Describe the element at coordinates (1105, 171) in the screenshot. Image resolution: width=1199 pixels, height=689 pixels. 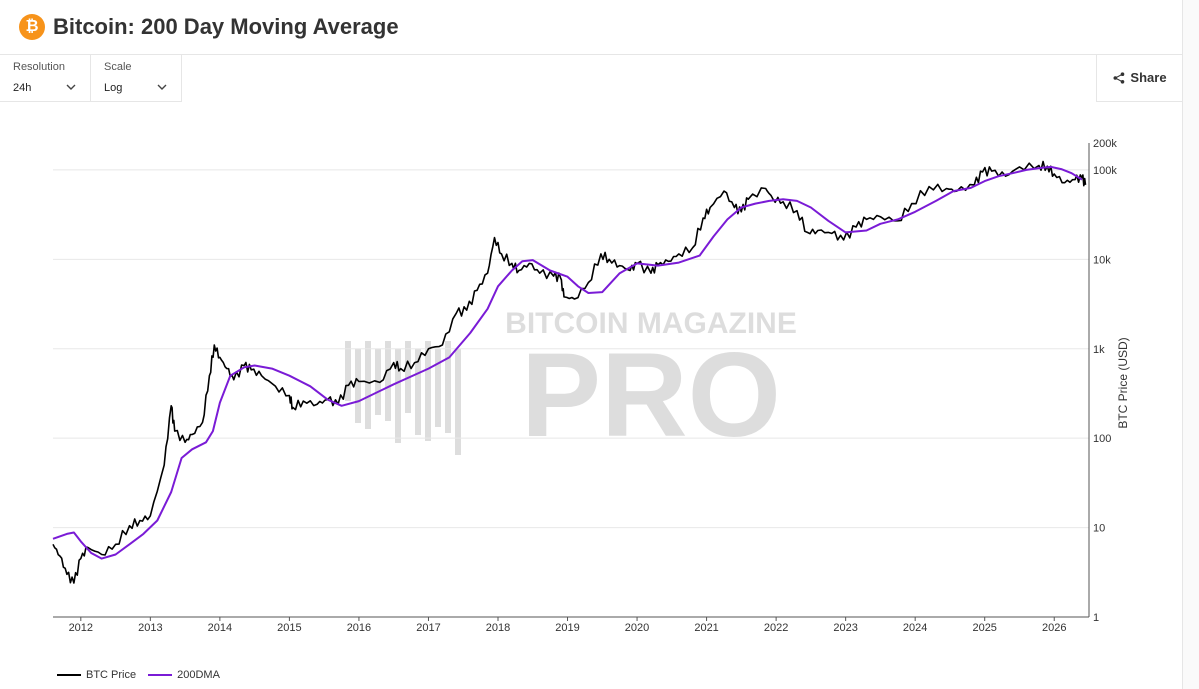
I see `y-tick-label: 100k` at that location.